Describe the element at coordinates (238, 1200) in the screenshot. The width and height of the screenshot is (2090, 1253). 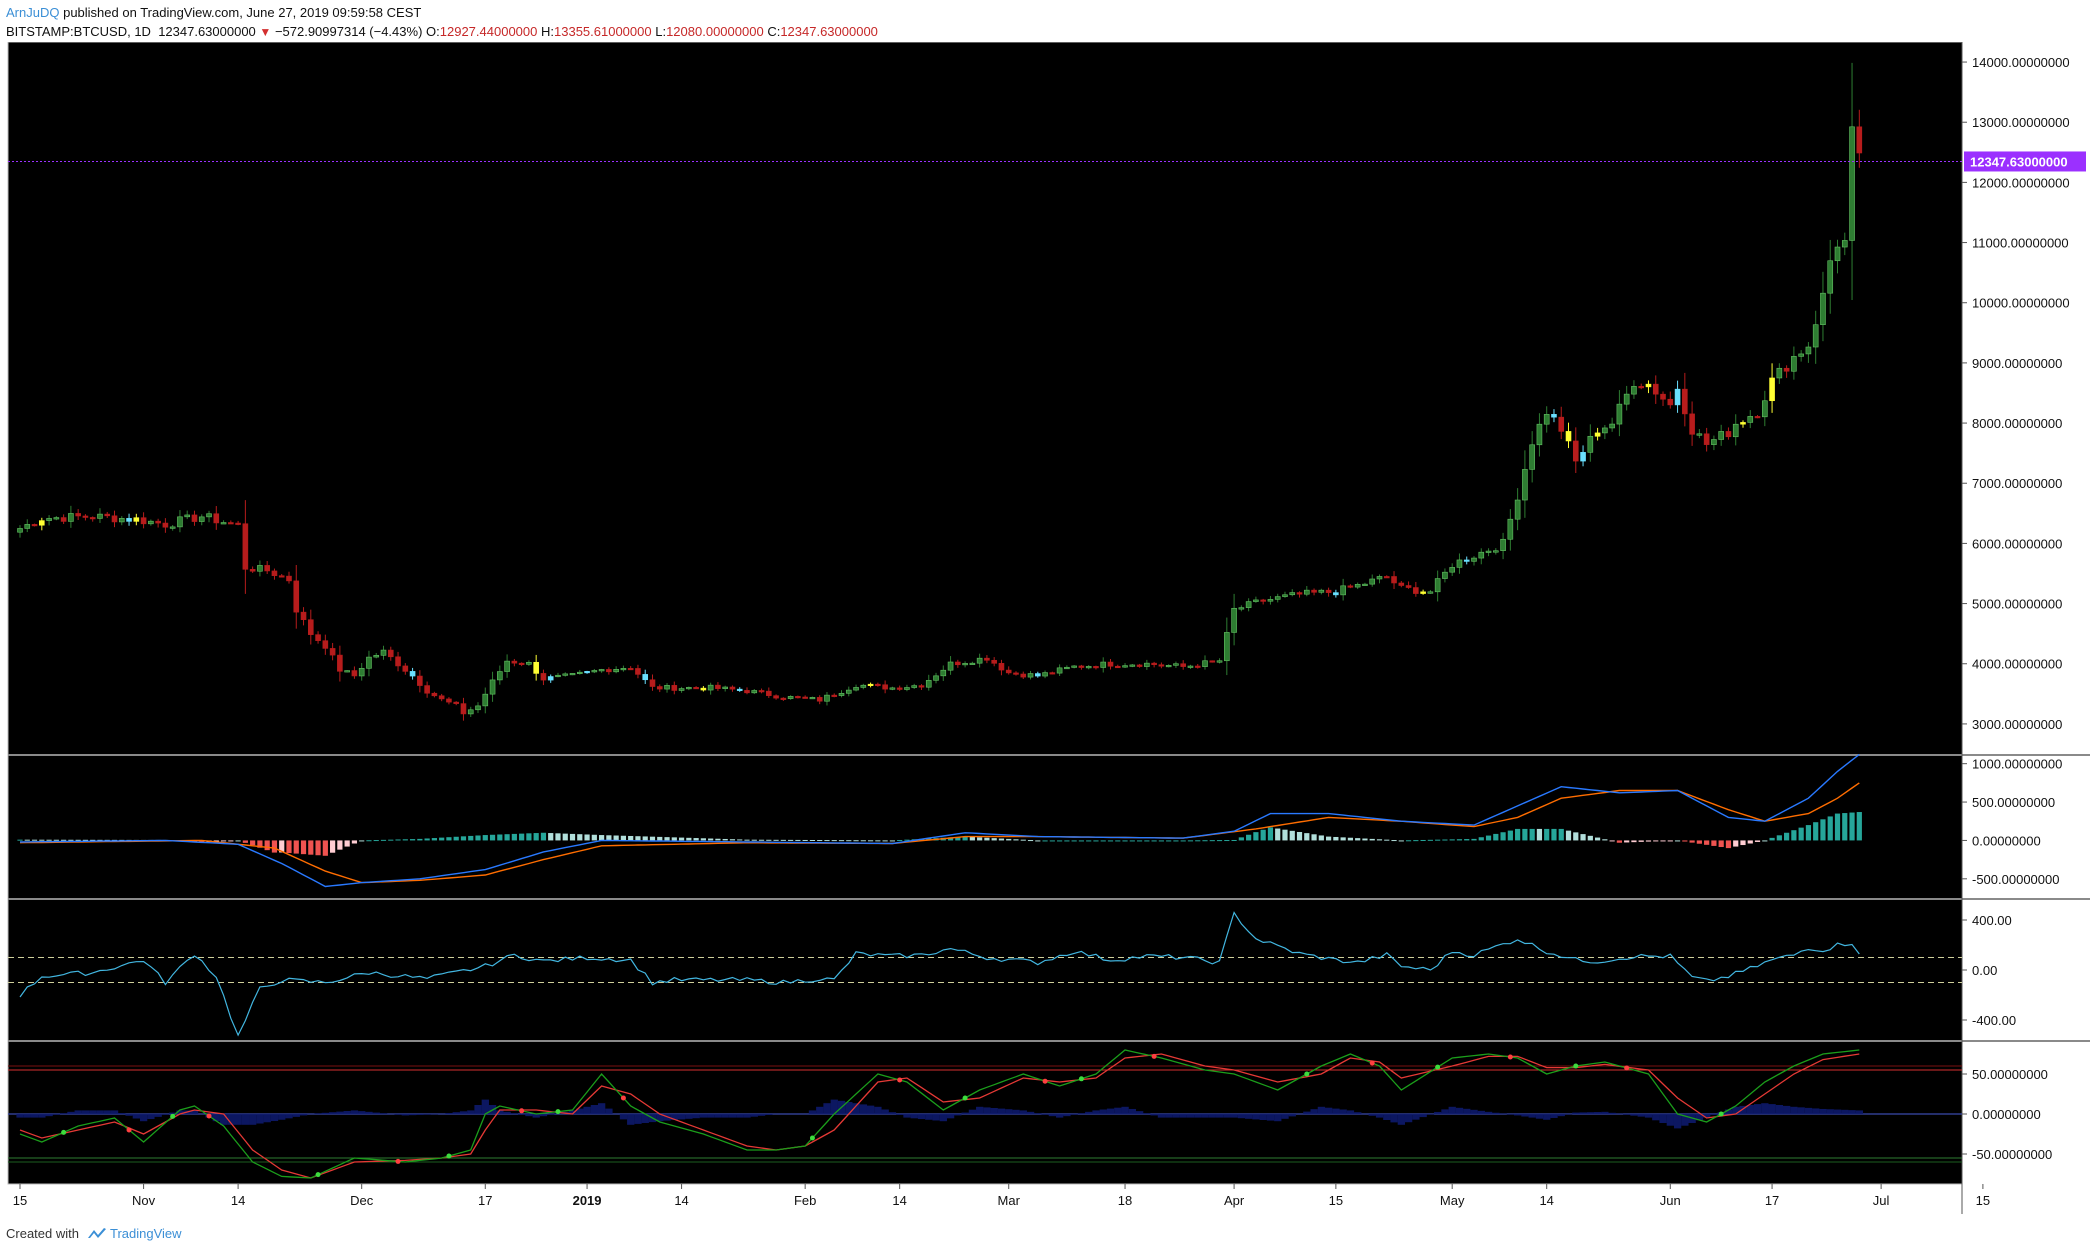
I see `time-axis-label: 14` at that location.